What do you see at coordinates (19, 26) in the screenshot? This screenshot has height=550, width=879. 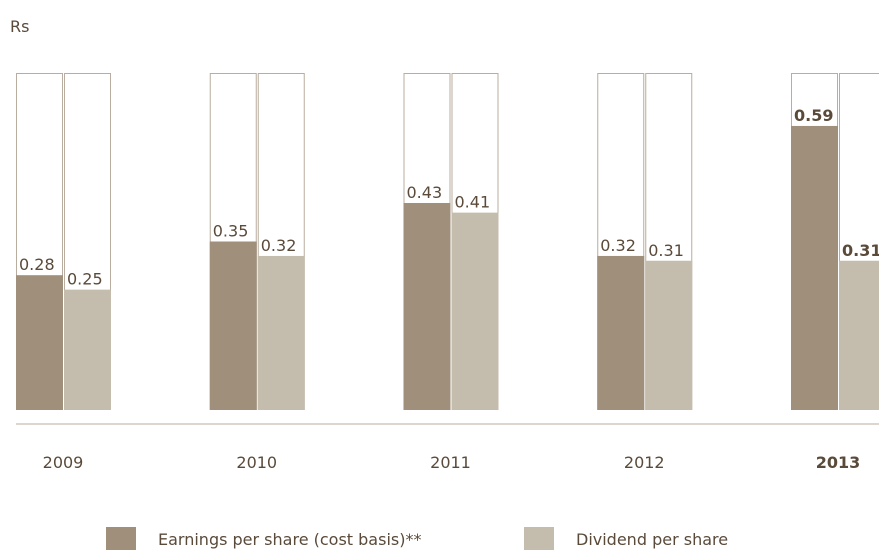 I see `axis-label: Rs` at bounding box center [19, 26].